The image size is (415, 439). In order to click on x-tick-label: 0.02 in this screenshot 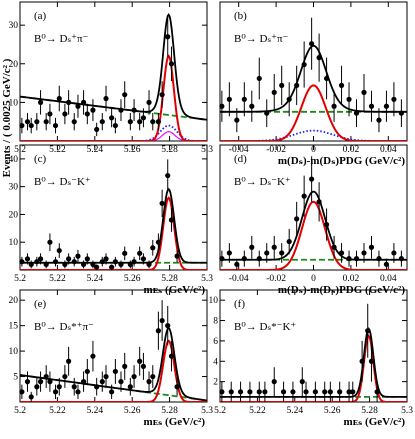, I will do `click(351, 279)`.